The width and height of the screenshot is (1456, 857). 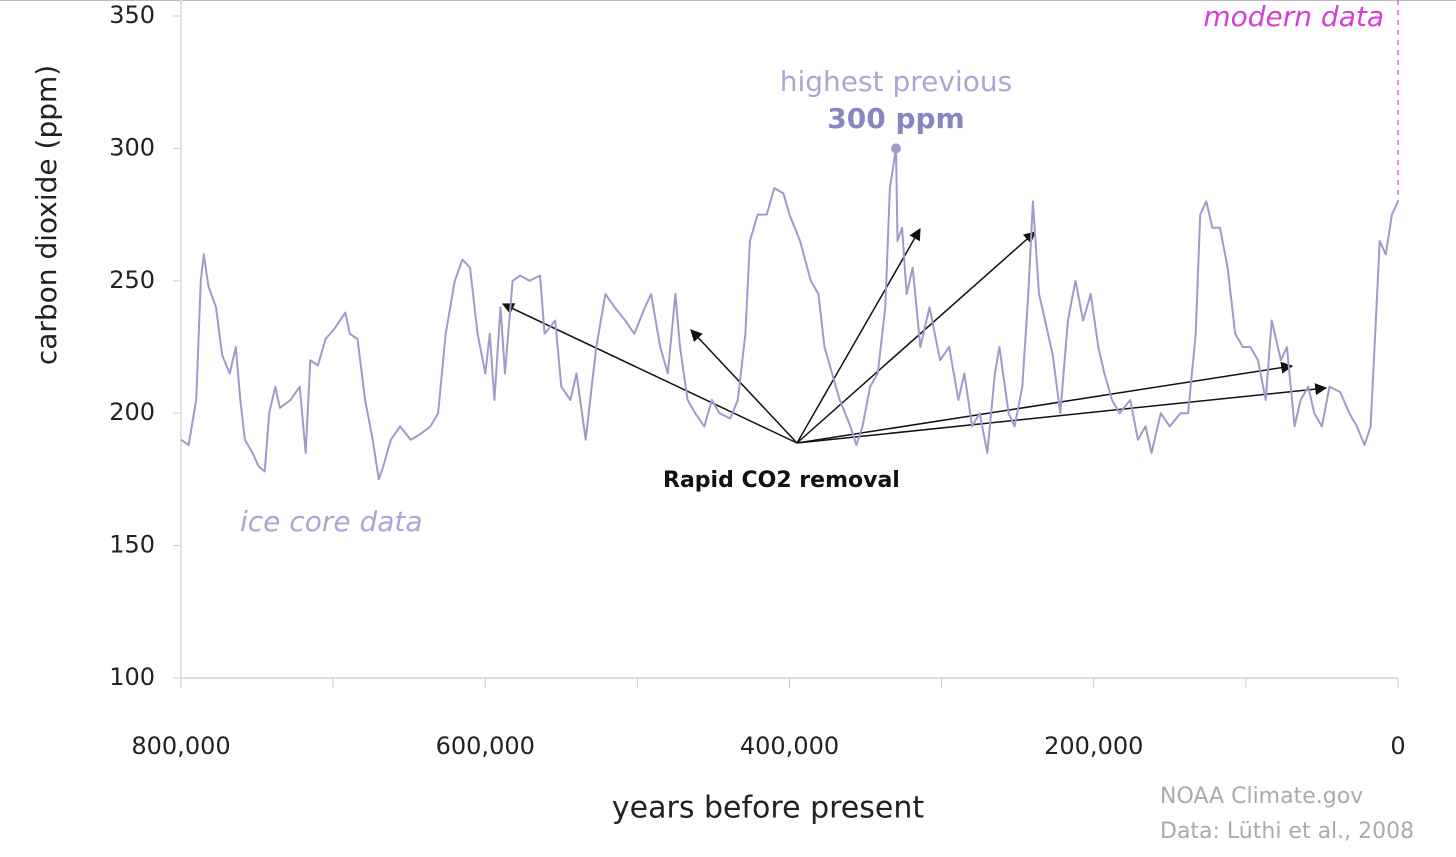 I want to click on y-axis-label: carbon dioxide (ppm), so click(x=46, y=215).